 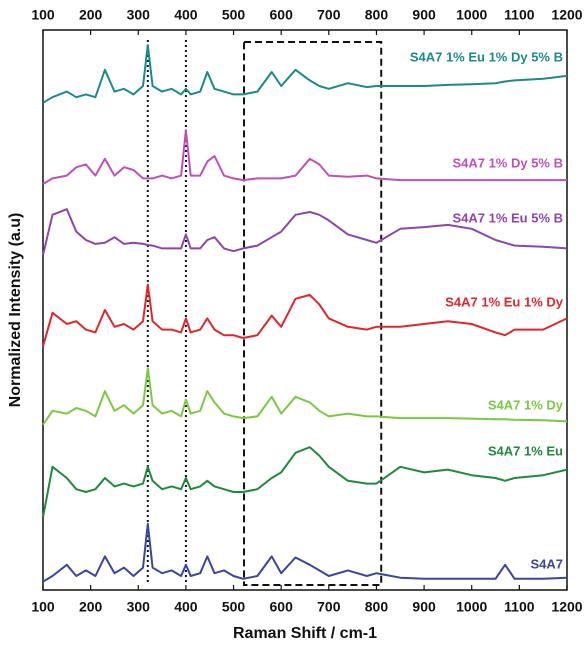 What do you see at coordinates (234, 607) in the screenshot?
I see `x-tick-label: 500` at bounding box center [234, 607].